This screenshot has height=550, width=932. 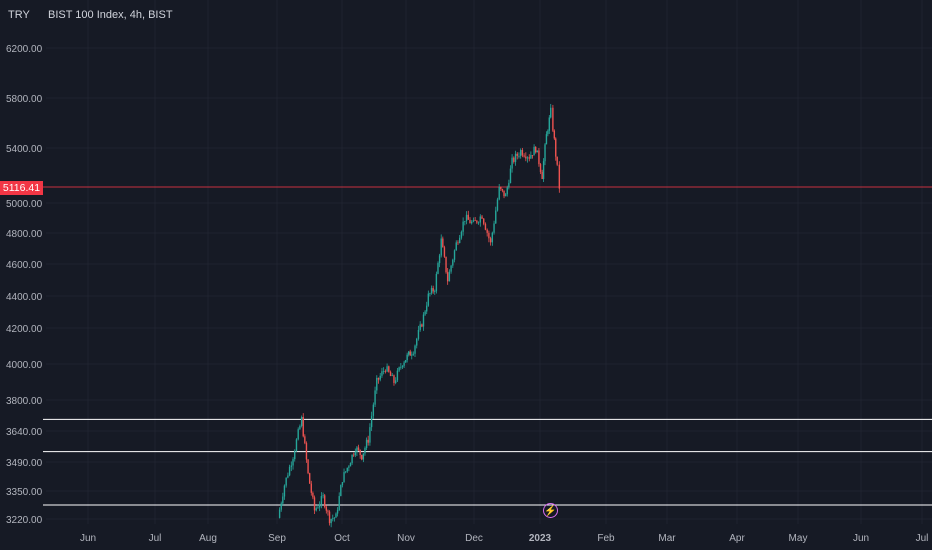 What do you see at coordinates (550, 510) in the screenshot?
I see `lightning-icon: ⚡` at bounding box center [550, 510].